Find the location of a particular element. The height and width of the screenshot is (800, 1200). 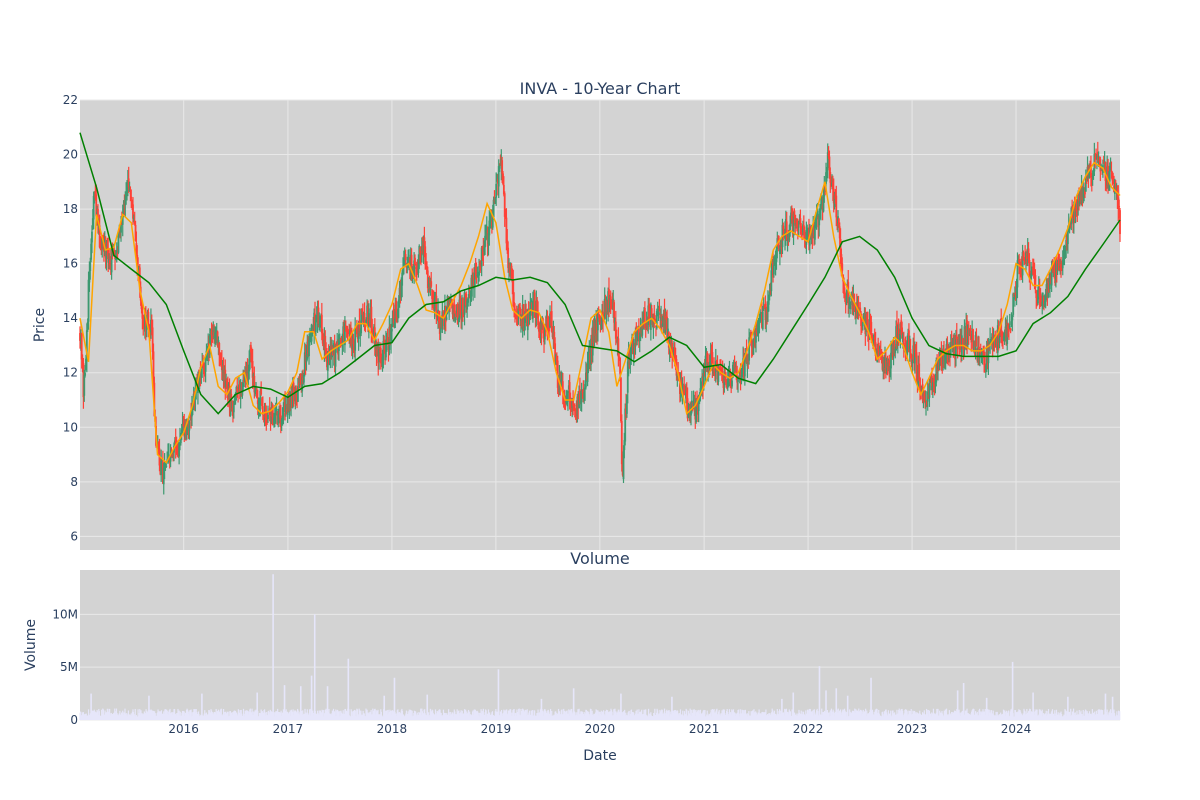

price-y-tick-label: 12 is located at coordinates (70, 373).